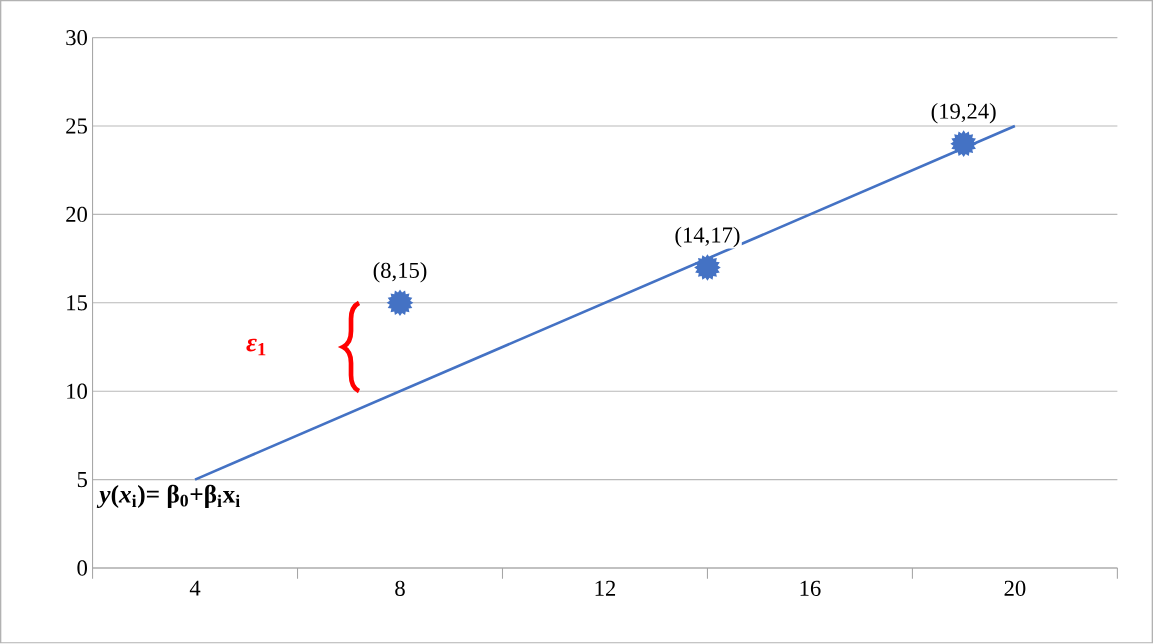  What do you see at coordinates (82, 568) in the screenshot?
I see `y-tick-label: 0` at bounding box center [82, 568].